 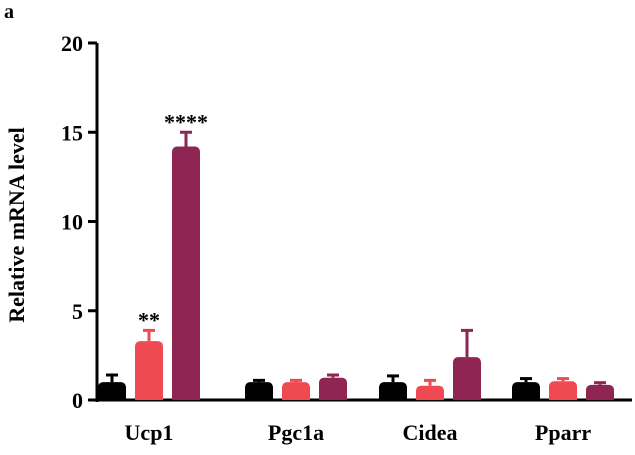 I want to click on category-labels: Ucp1 Pgc1a Cidea Pparr, so click(x=358, y=432).